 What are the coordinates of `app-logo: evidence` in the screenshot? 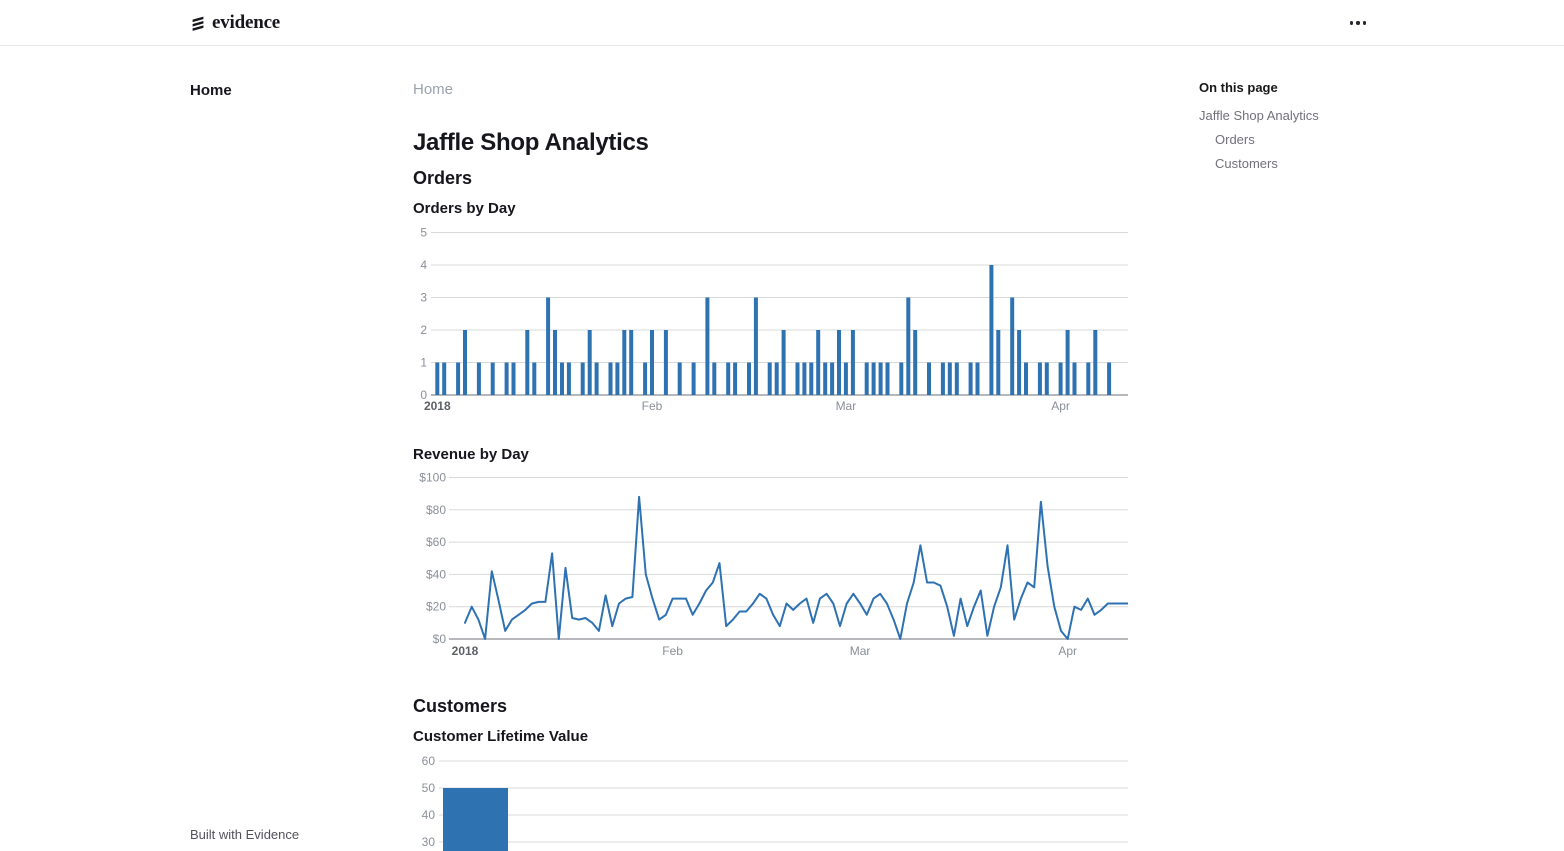 It's located at (235, 23).